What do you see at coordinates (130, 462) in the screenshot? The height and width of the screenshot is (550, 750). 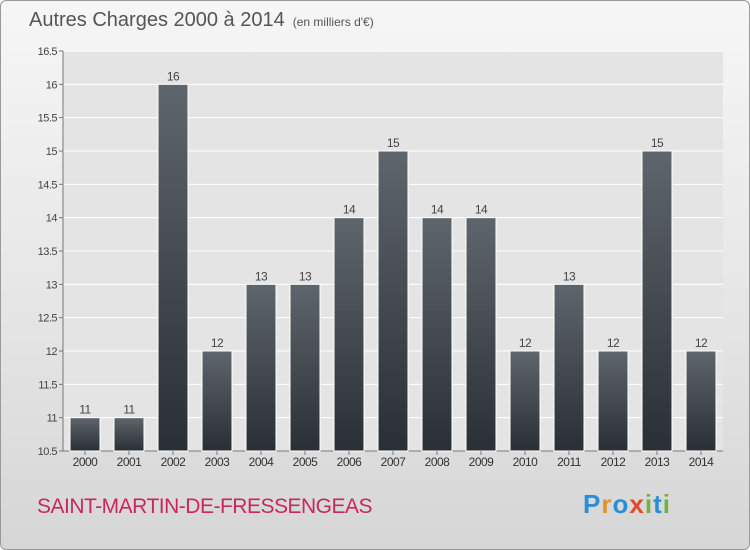 I see `x-tick-label: 2001` at bounding box center [130, 462].